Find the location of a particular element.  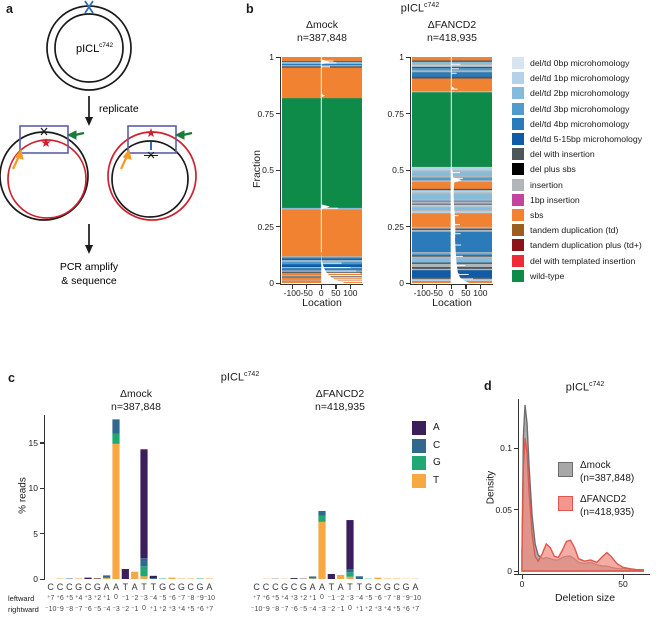

axis-row-item: A is located at coordinates (312, 587).